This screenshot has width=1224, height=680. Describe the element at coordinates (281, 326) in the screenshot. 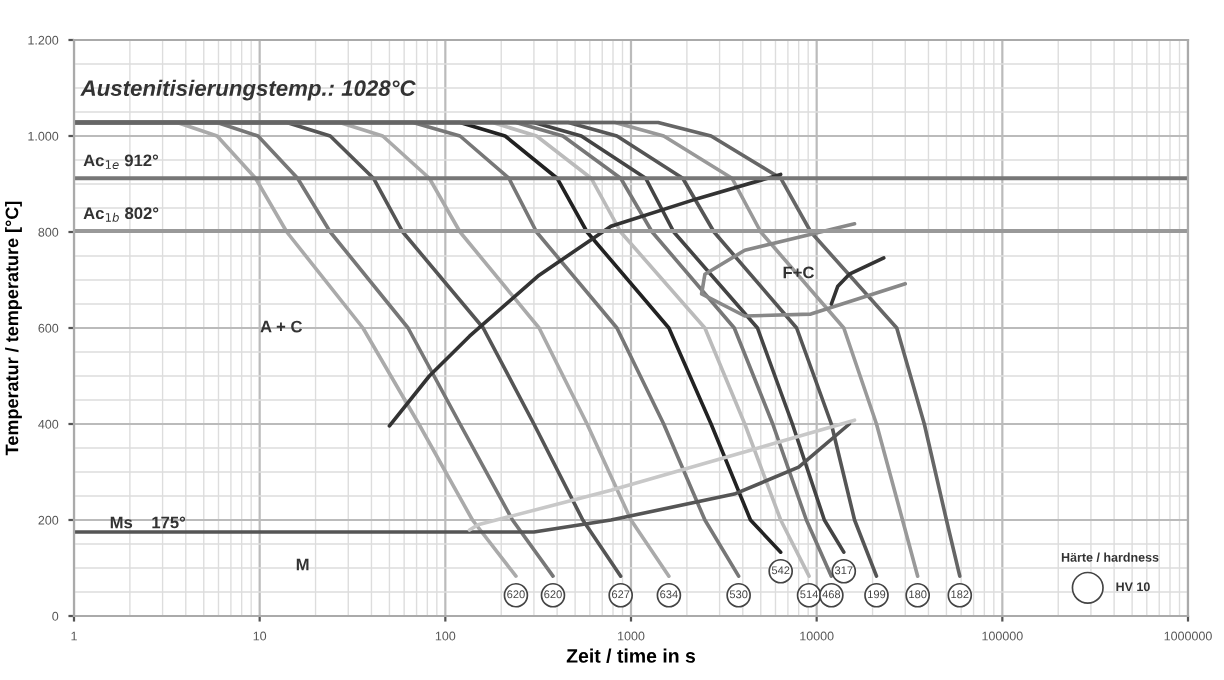

I see `annotation: A + C` at that location.